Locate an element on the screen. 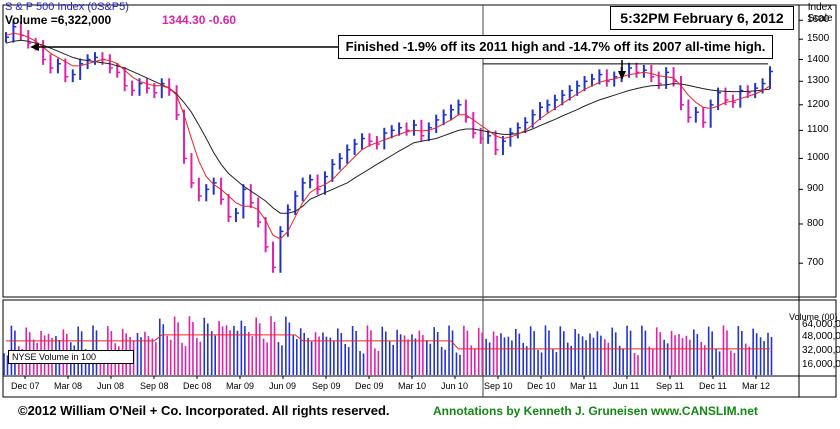  price-tick-label: 1400 is located at coordinates (818, 59).